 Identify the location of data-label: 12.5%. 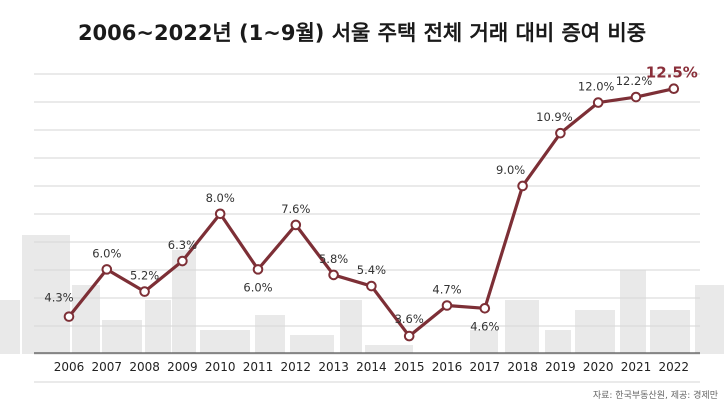
(672, 73).